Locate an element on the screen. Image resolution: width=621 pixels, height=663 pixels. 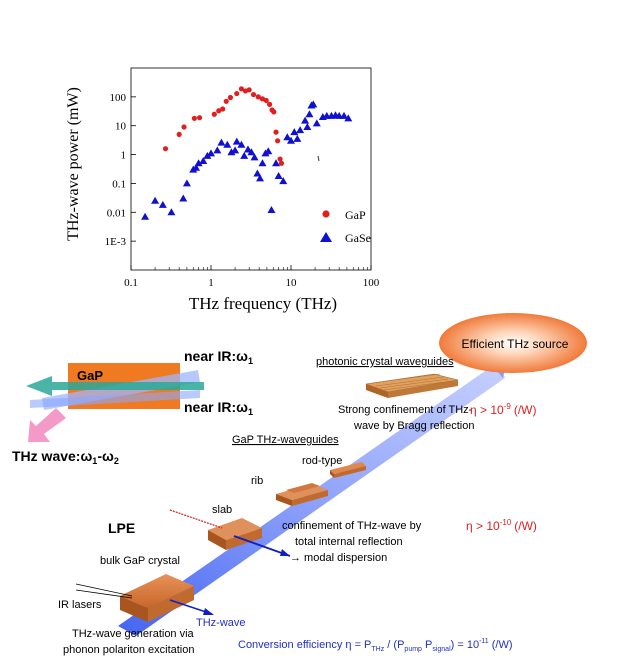
rod-type-label: rod-type is located at coordinates (322, 461).